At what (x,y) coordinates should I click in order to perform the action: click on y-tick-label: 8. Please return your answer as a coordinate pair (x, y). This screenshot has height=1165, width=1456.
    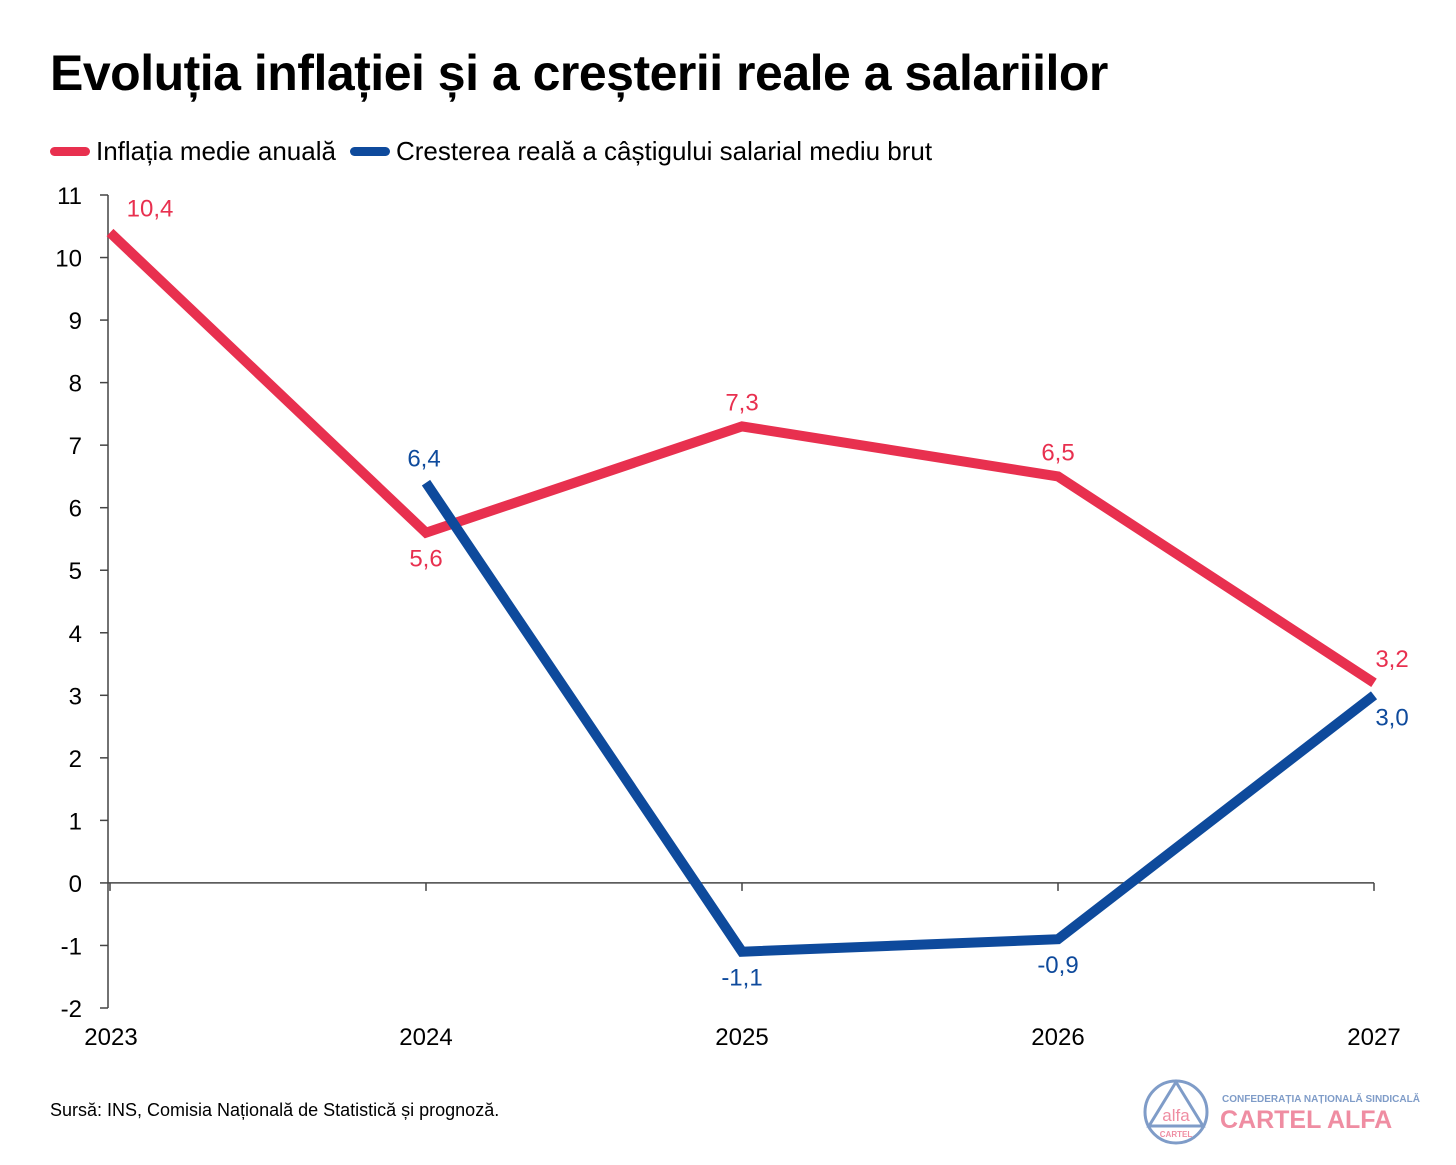
    Looking at the image, I should click on (75, 384).